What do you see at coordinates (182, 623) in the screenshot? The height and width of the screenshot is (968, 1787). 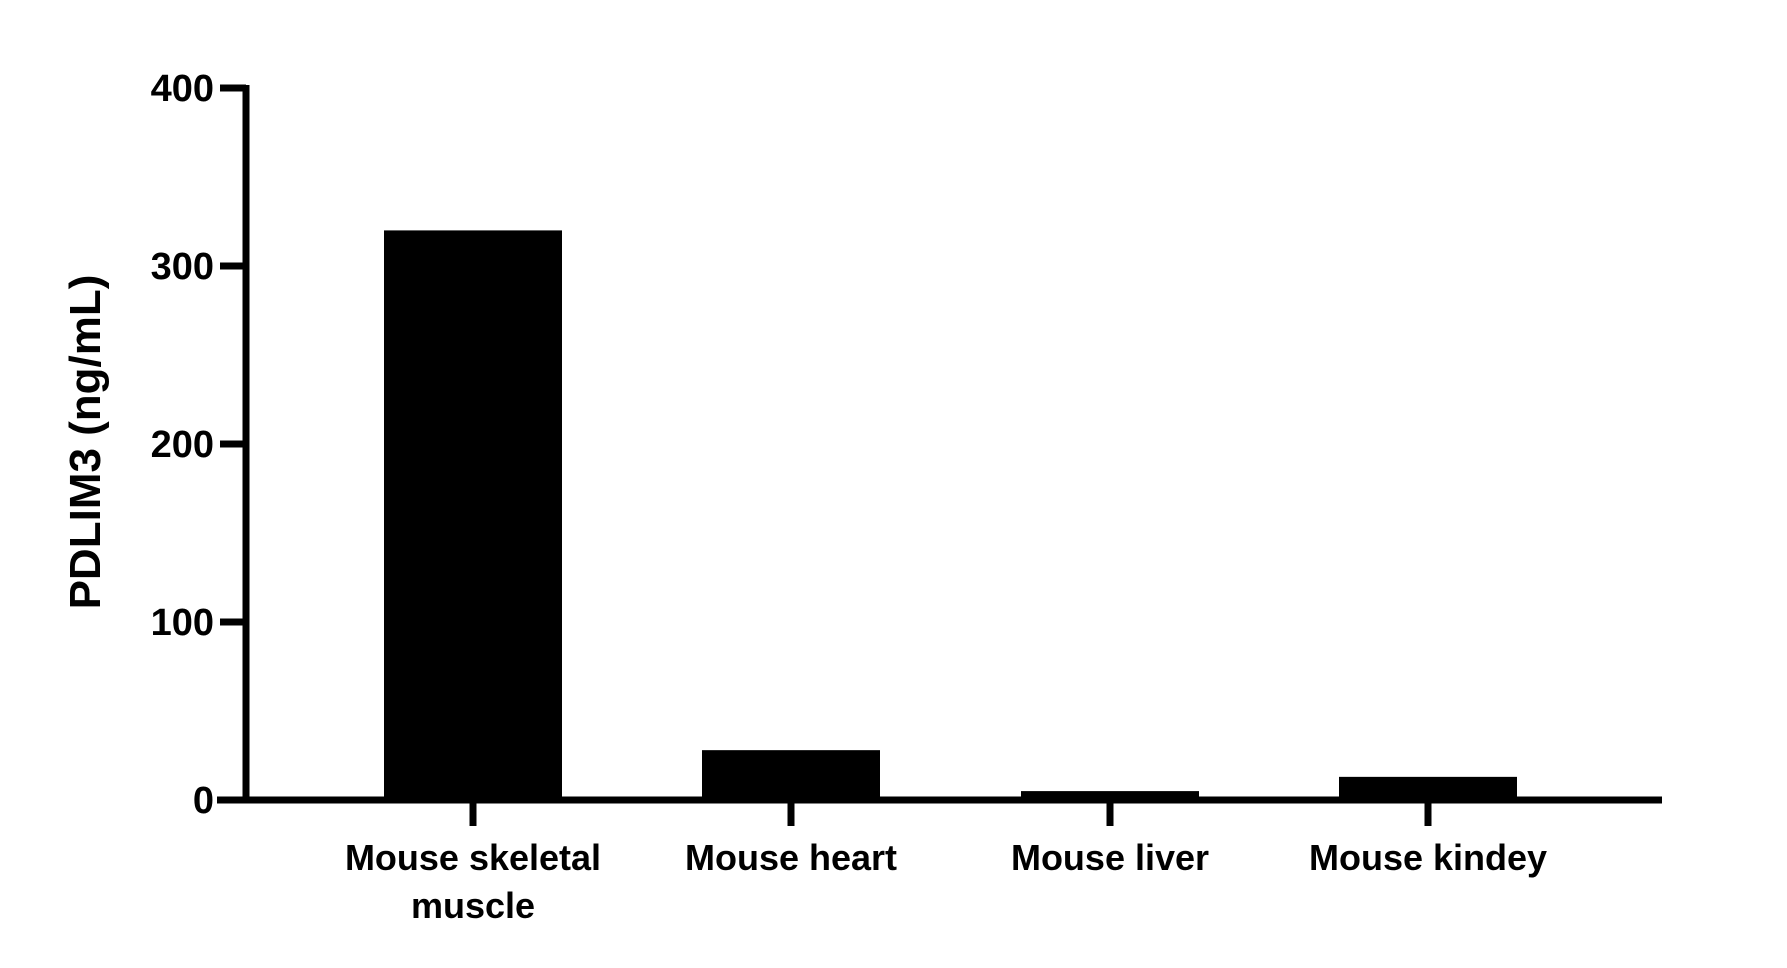 I see `y-tick-label: 100` at bounding box center [182, 623].